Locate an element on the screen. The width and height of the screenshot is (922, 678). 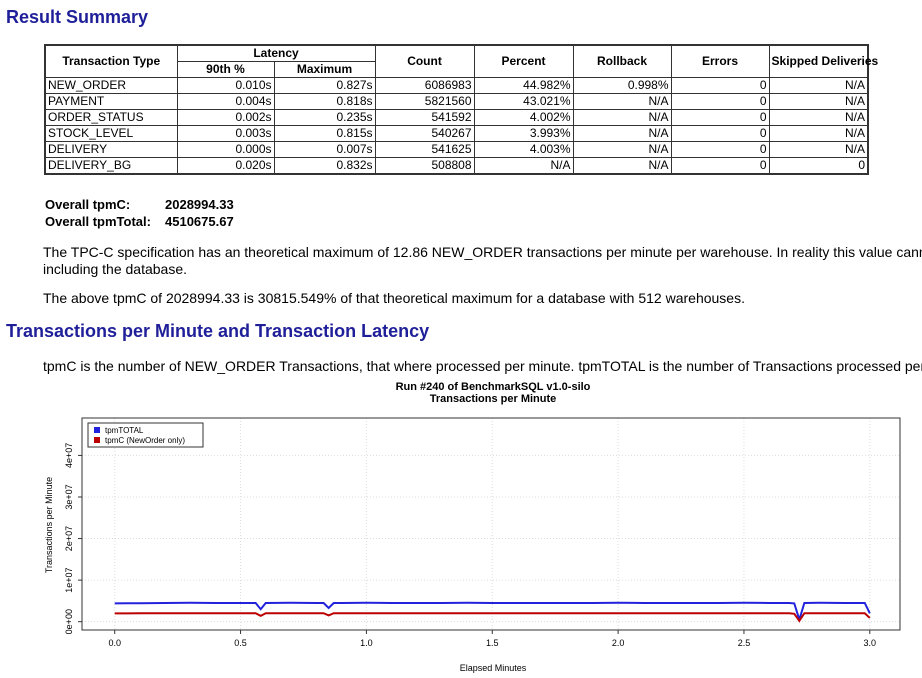
overall-tpmc-label: Overall tpmC: is located at coordinates (88, 204).